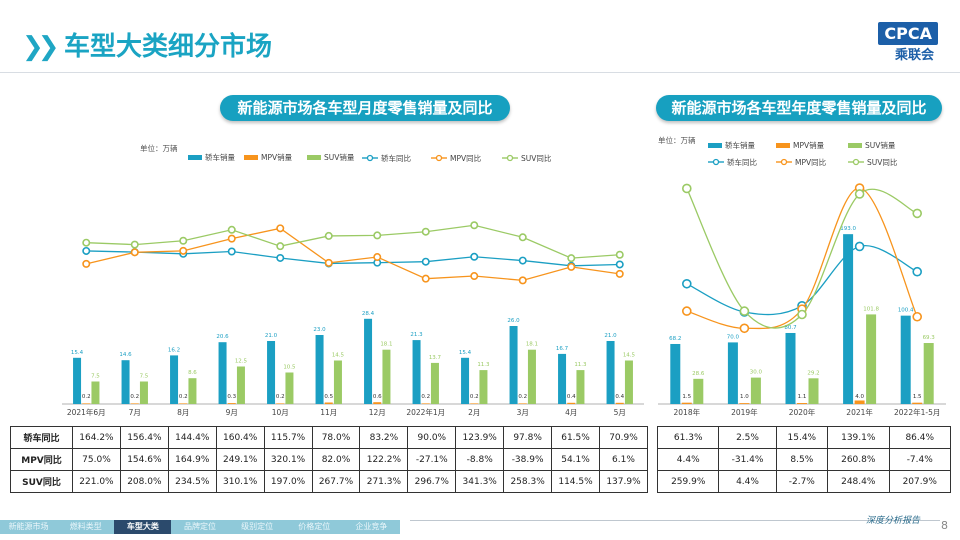 This screenshot has width=960, height=540. What do you see at coordinates (183, 412) in the screenshot?
I see `monthly-tick-label: 8月` at bounding box center [183, 412].